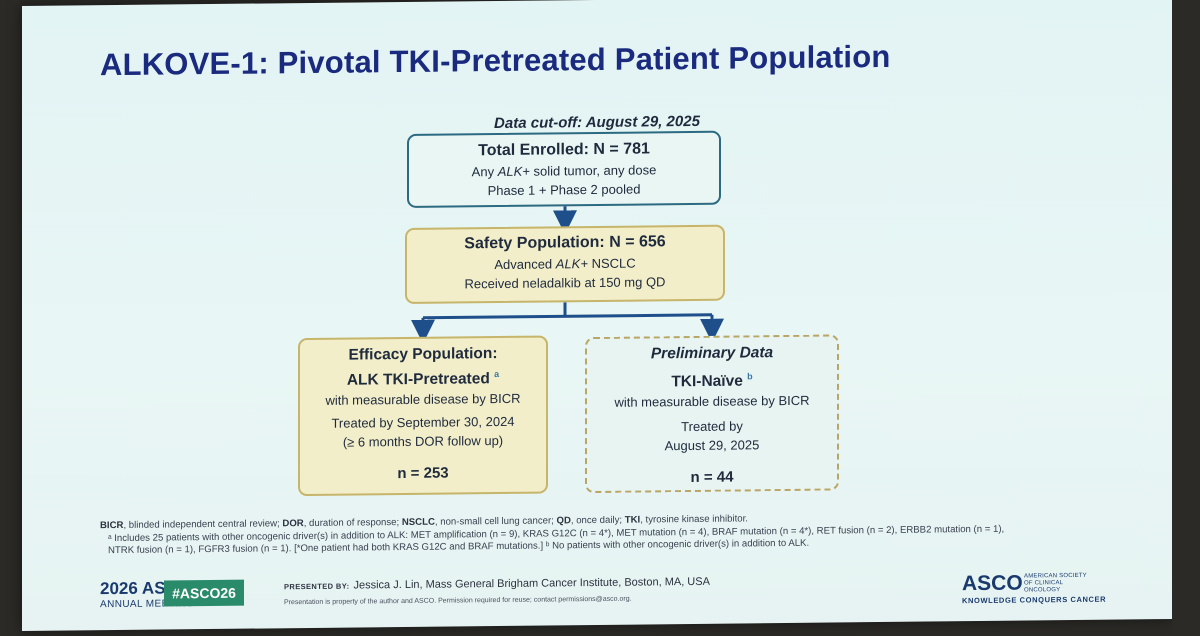  I want to click on safety-population-heading: Safety Population: N = 656, so click(565, 243).